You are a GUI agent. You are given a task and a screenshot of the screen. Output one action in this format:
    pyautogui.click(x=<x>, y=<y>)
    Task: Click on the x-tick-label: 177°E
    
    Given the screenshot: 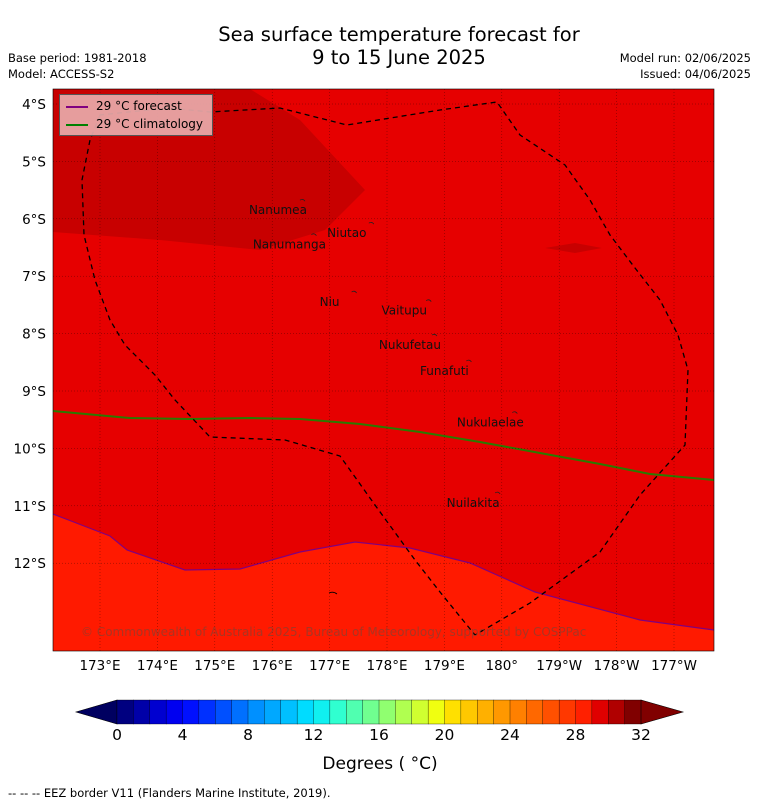 What is the action you would take?
    pyautogui.click(x=329, y=666)
    